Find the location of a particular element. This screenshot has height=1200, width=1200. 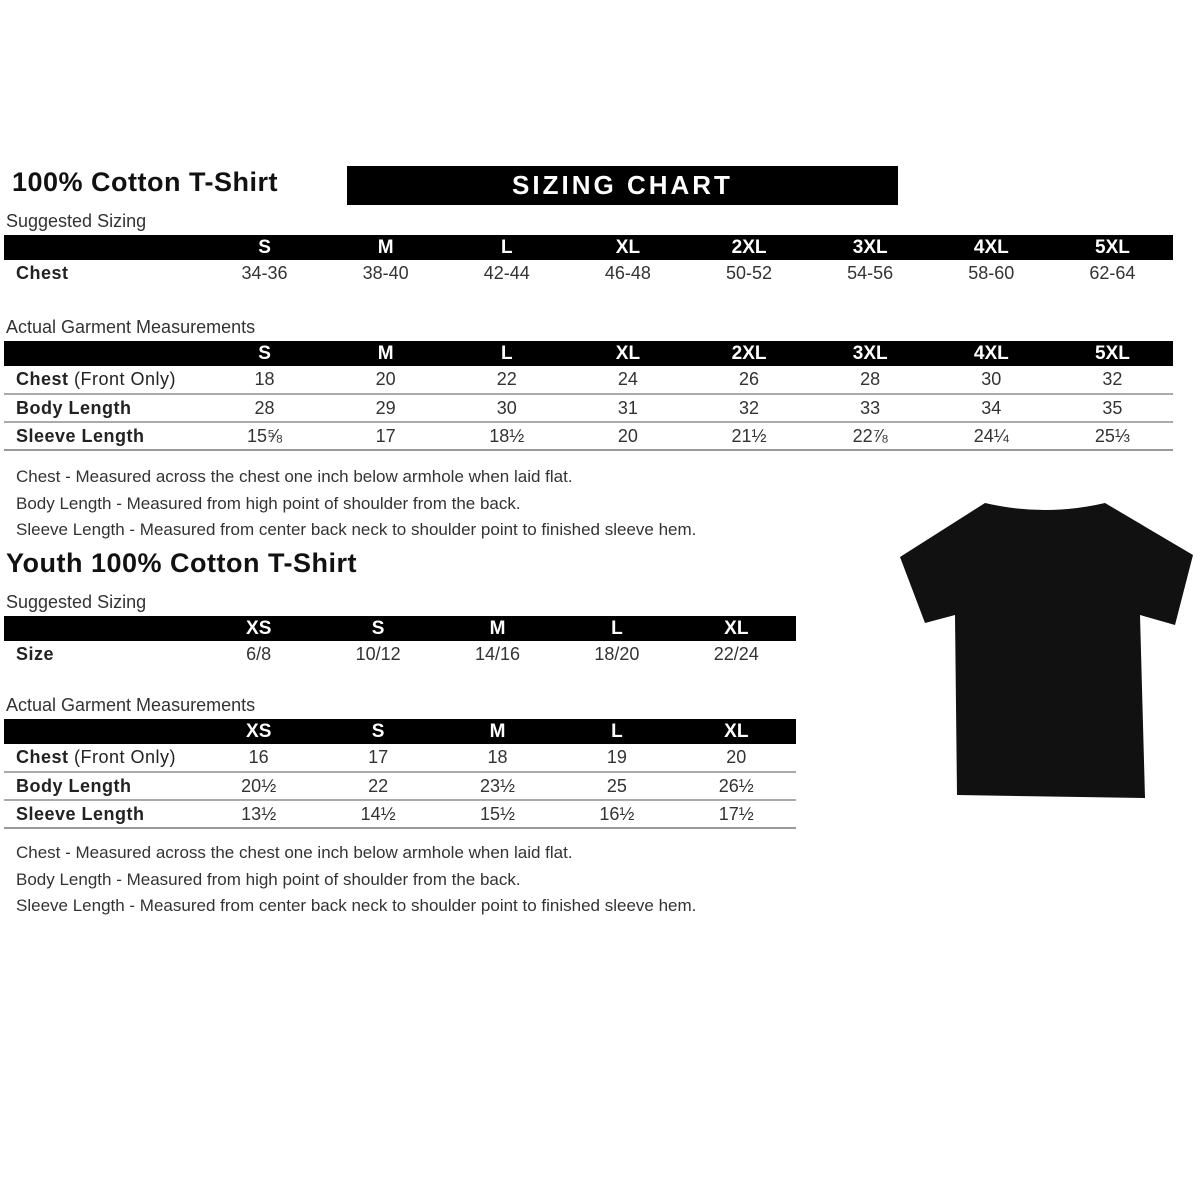

youth-actual-label: Actual Garment Measurements is located at coordinates (131, 705).